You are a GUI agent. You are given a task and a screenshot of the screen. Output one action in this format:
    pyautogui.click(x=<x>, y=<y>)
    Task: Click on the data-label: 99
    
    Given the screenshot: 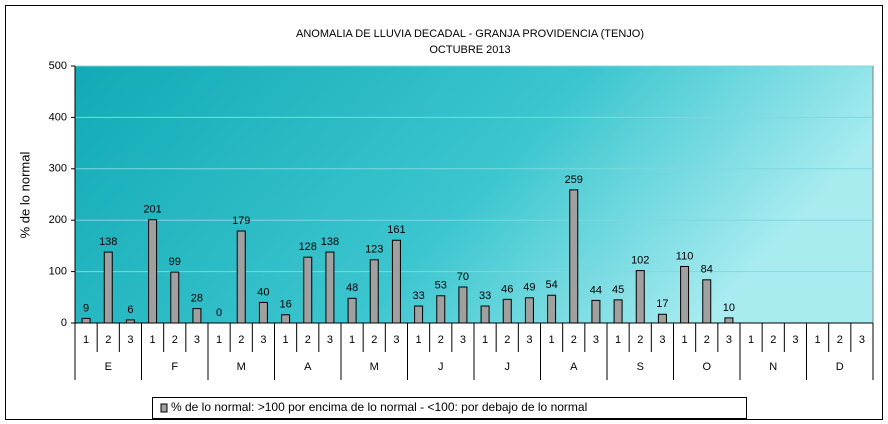 What is the action you would take?
    pyautogui.click(x=175, y=262)
    